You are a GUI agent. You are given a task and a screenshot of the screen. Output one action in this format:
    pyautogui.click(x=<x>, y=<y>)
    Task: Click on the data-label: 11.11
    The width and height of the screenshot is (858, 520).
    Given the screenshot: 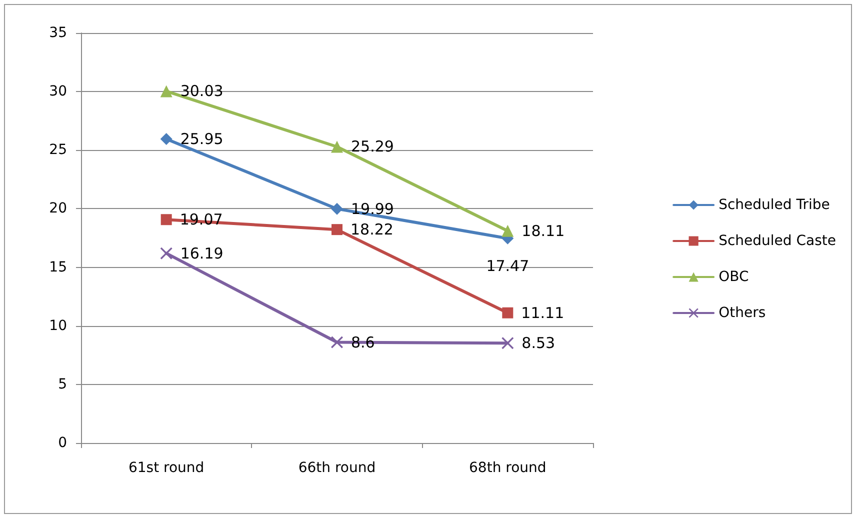 What is the action you would take?
    pyautogui.click(x=542, y=313)
    